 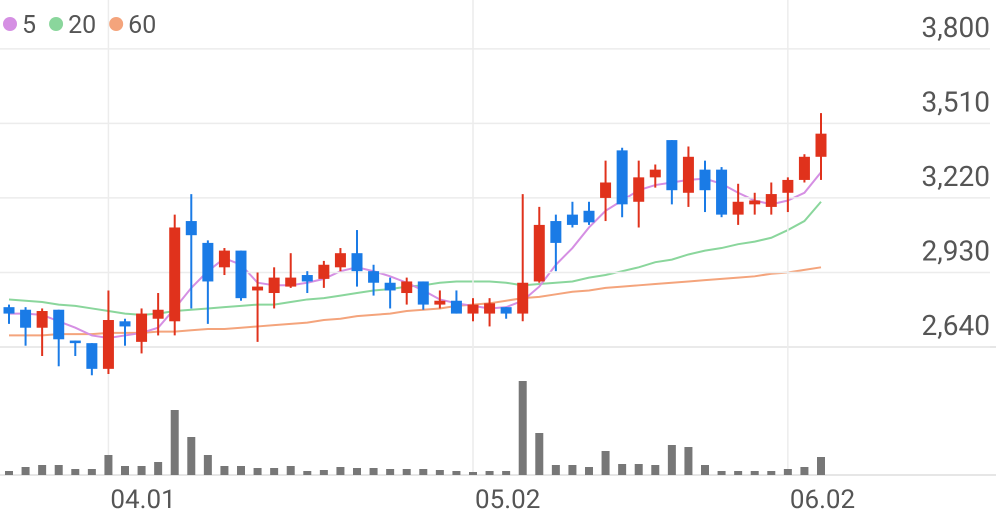 What do you see at coordinates (142, 25) in the screenshot?
I see `legend-label: 60` at bounding box center [142, 25].